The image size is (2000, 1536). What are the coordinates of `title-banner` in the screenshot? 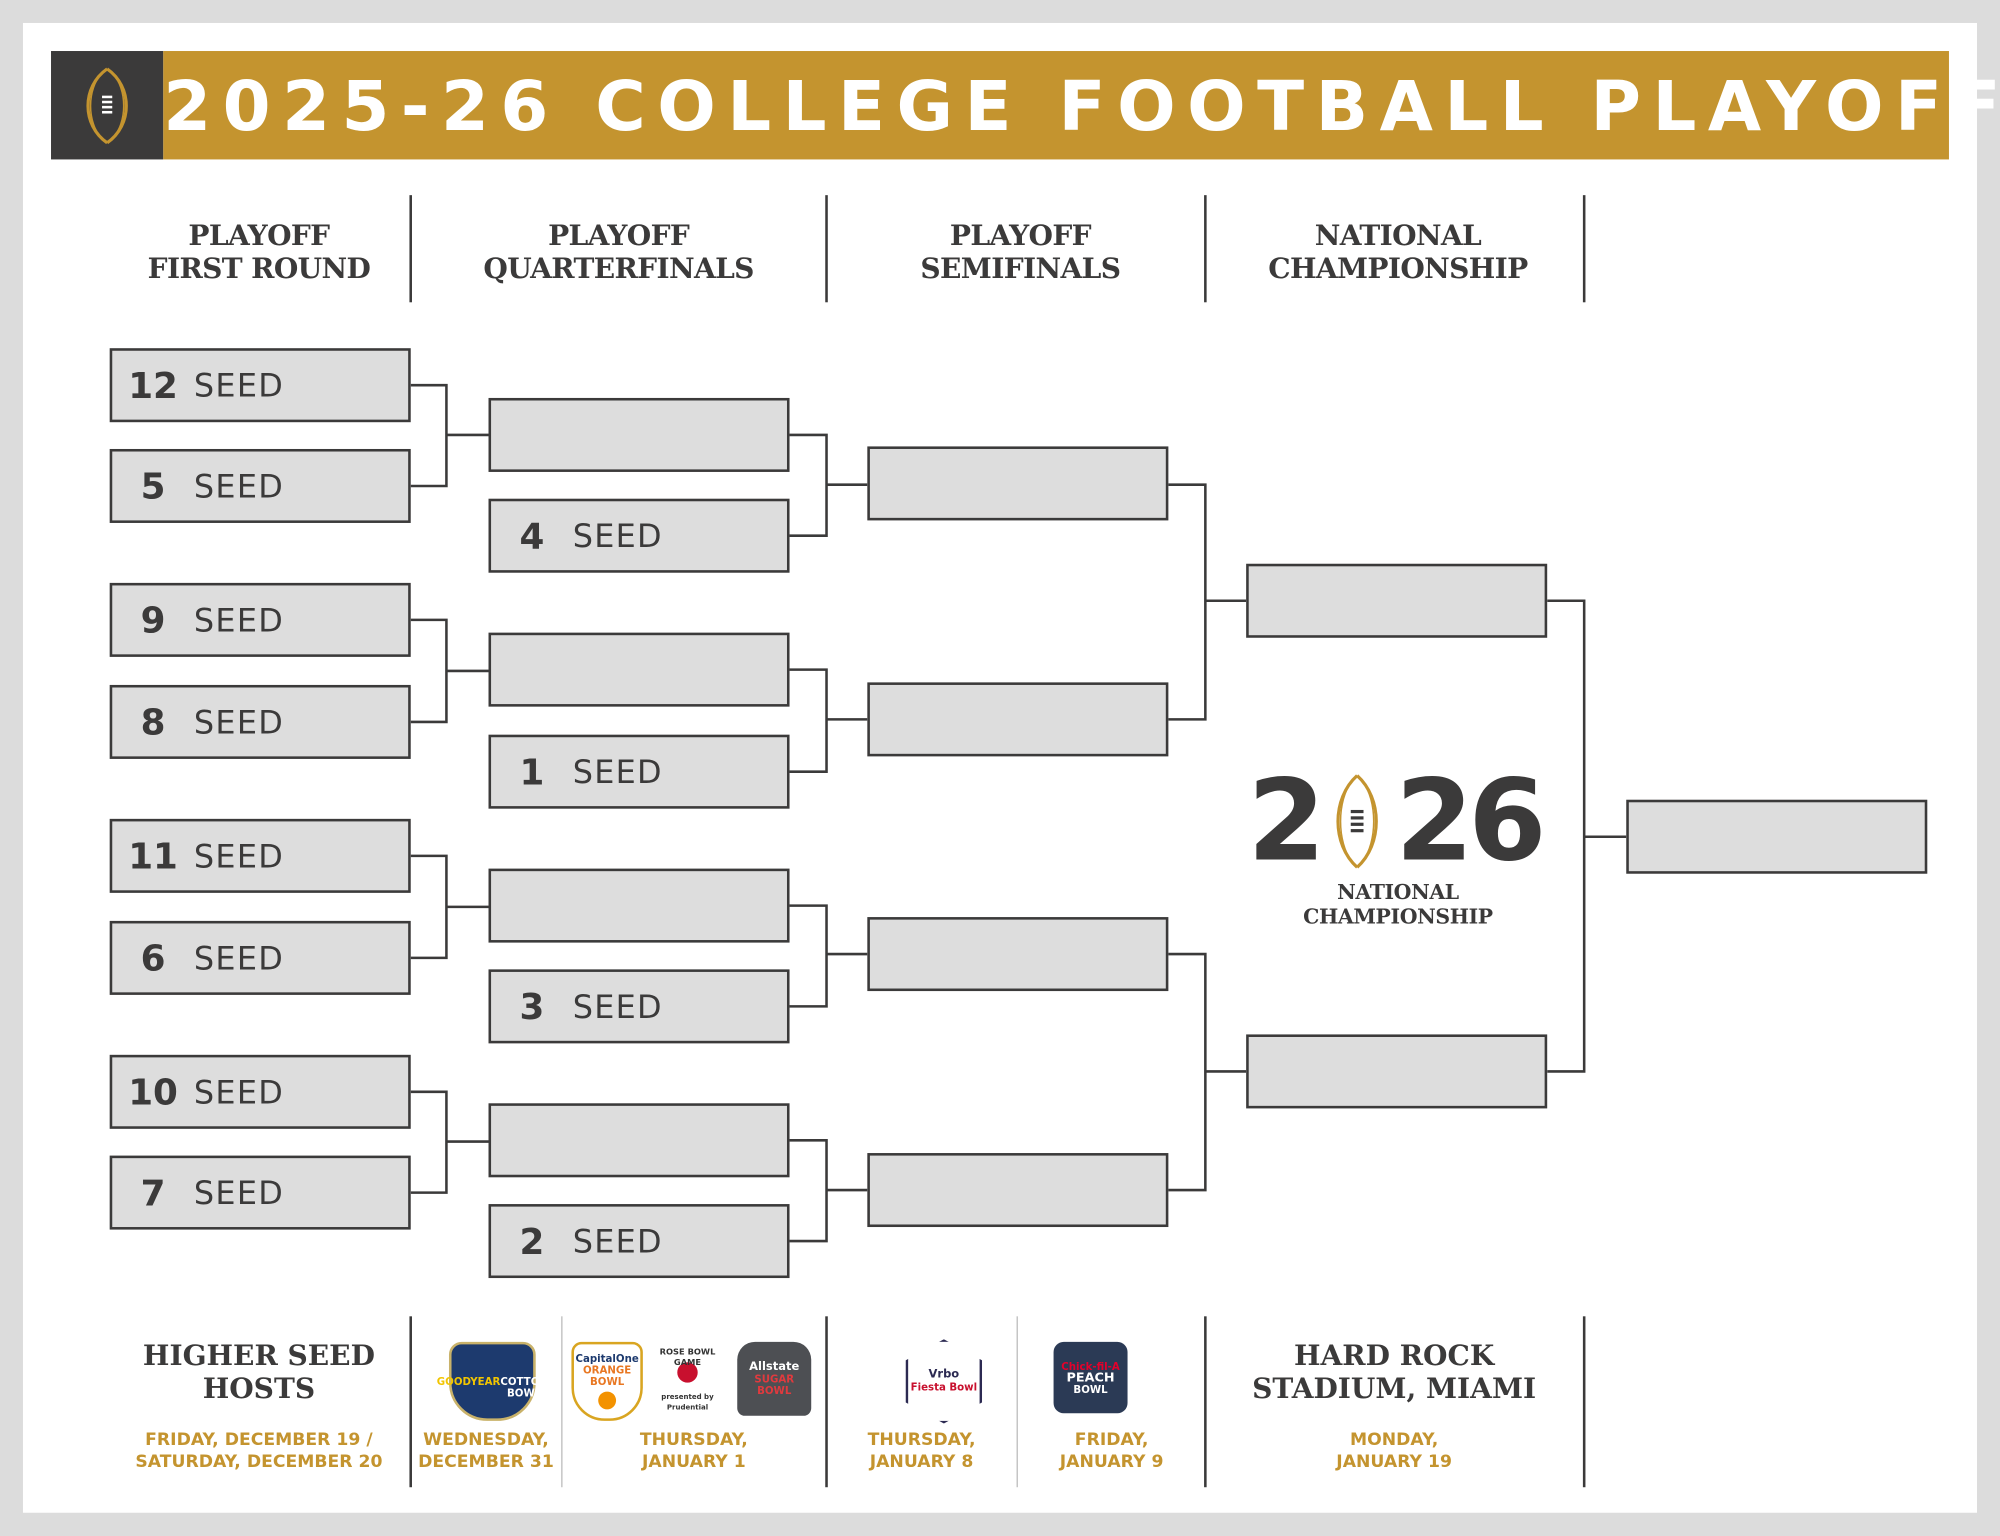 It's located at (1056, 105).